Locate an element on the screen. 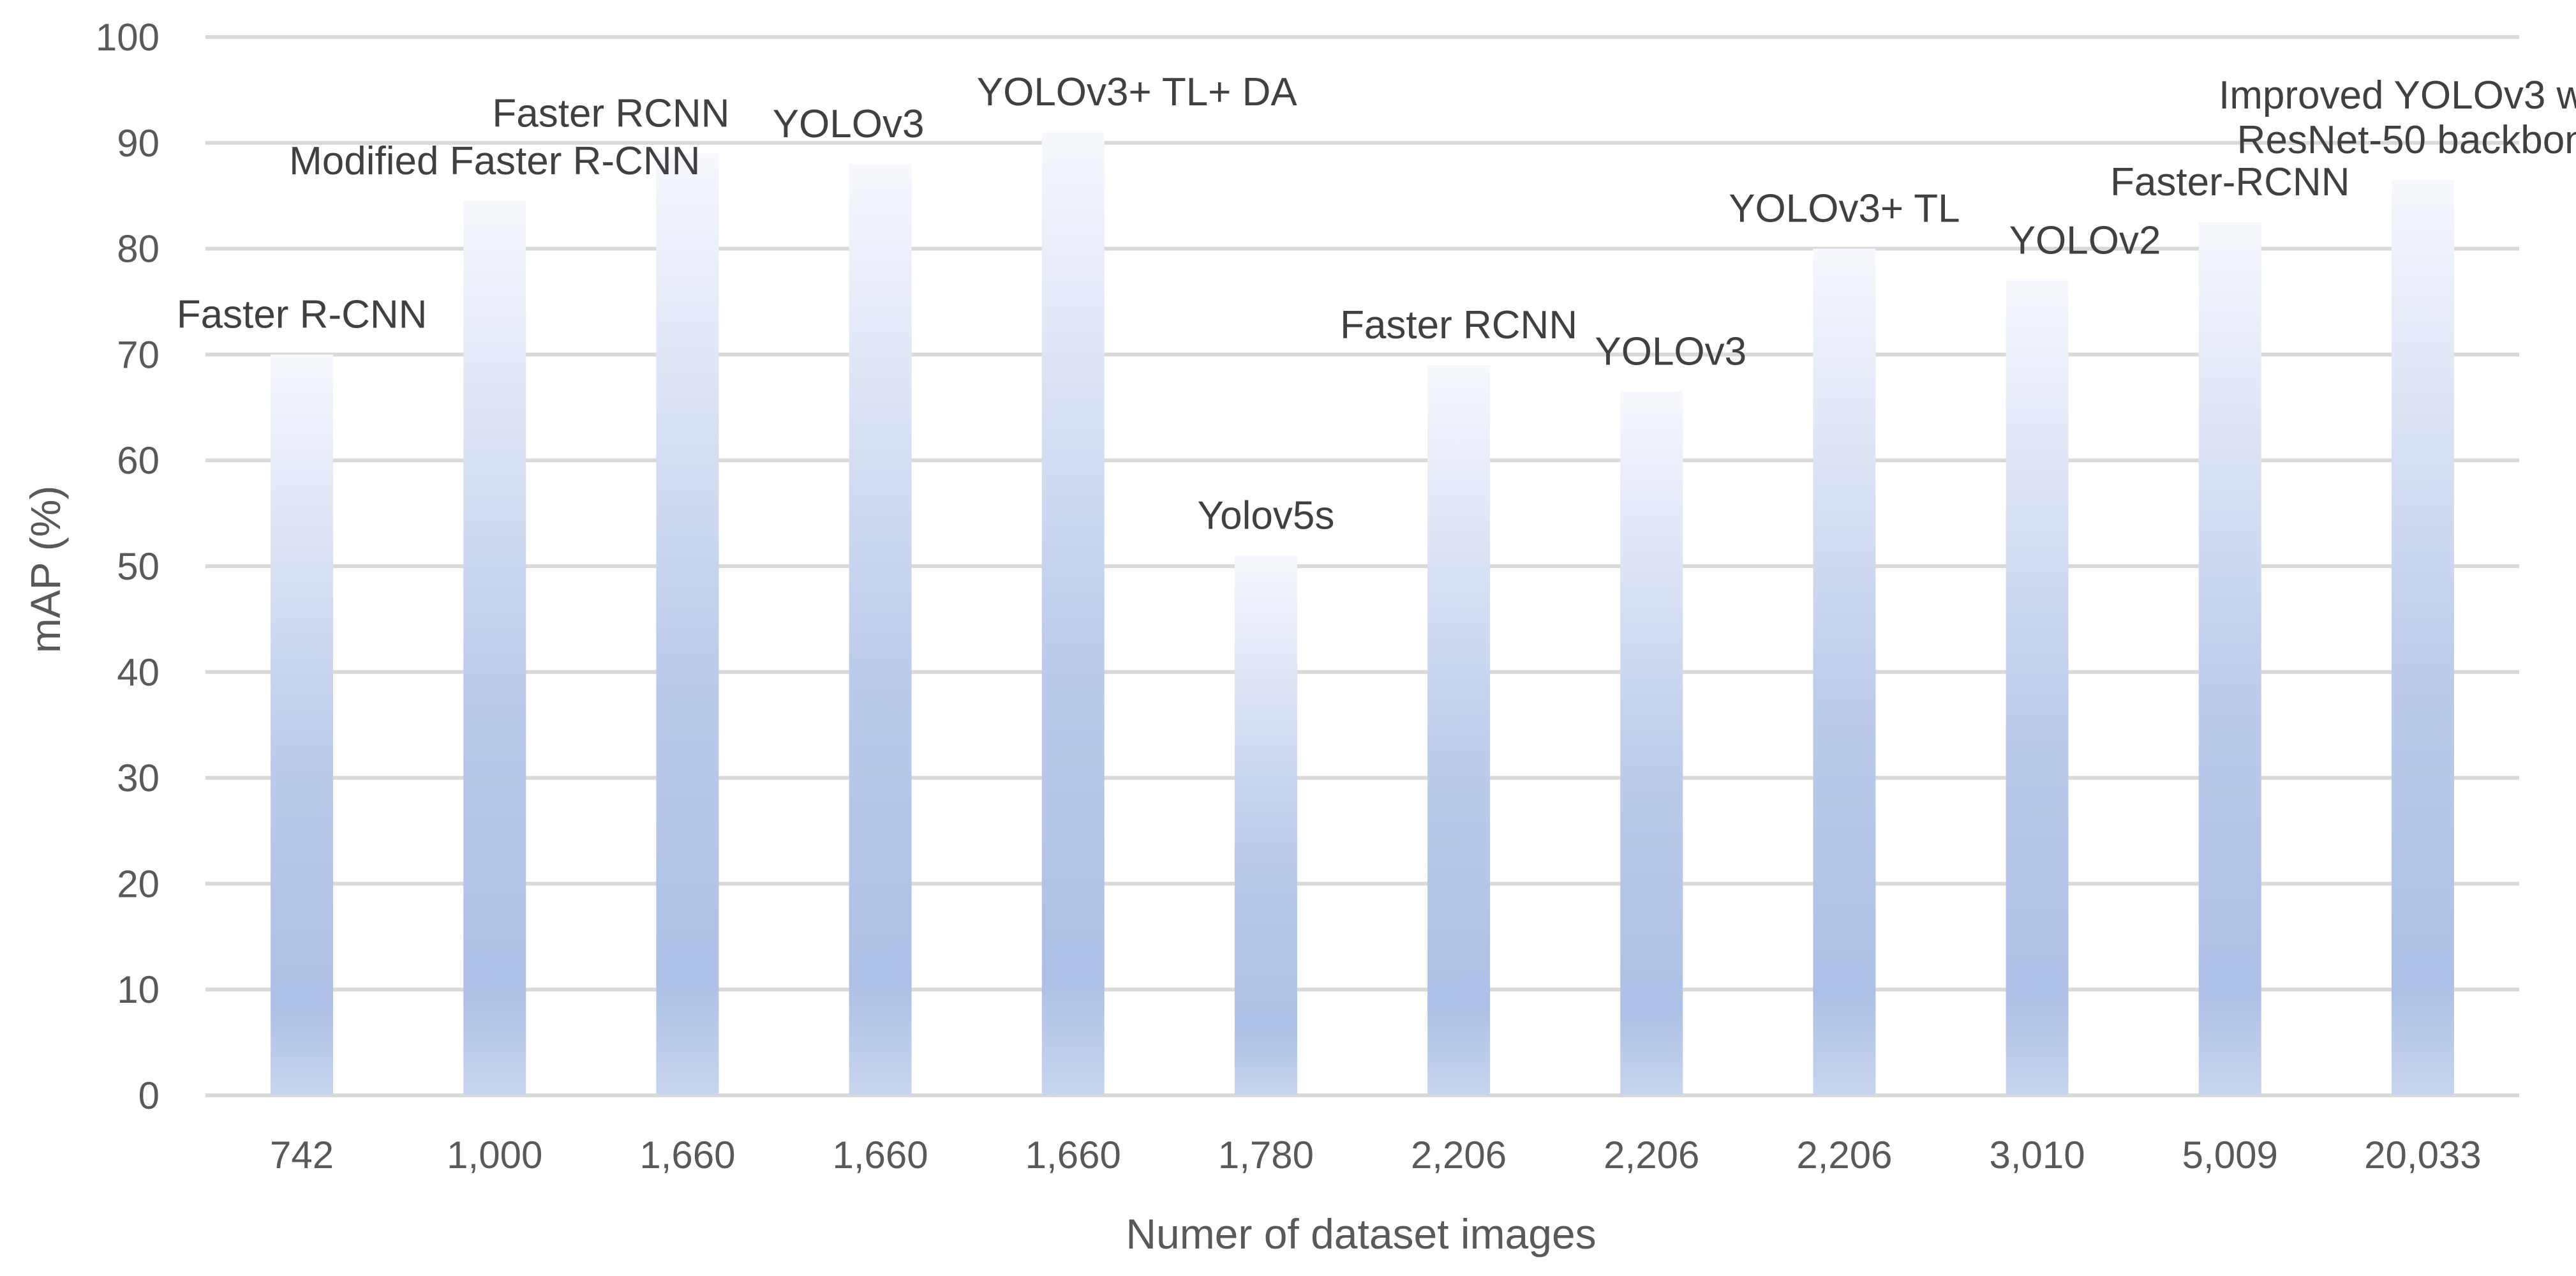 This screenshot has width=2576, height=1276. y-axis-tick-labels: 0 10 20 30 40 50 60 70 80 90 100 is located at coordinates (128, 566).